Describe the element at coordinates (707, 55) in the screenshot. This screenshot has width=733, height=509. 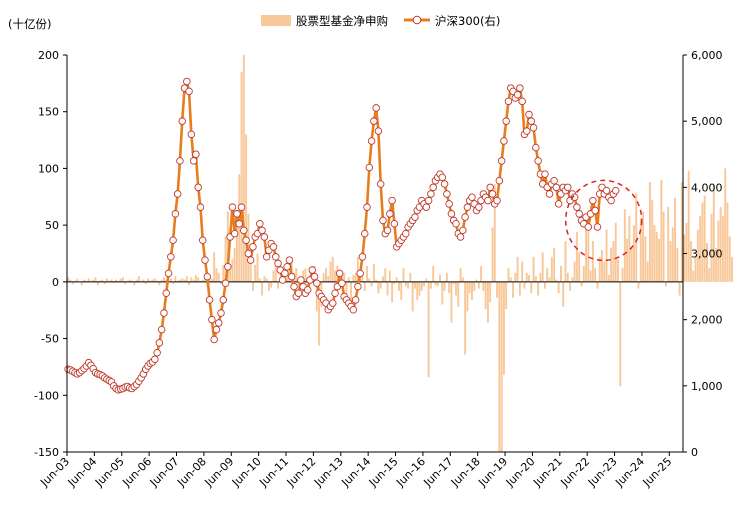
I see `right-tick-label: 6,000` at that location.